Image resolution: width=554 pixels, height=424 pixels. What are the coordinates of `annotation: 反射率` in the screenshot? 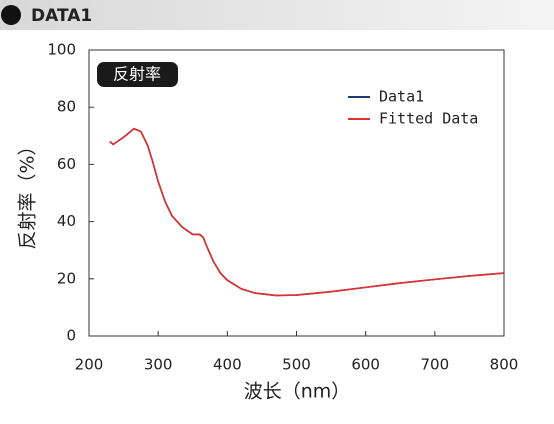 It's located at (137, 74).